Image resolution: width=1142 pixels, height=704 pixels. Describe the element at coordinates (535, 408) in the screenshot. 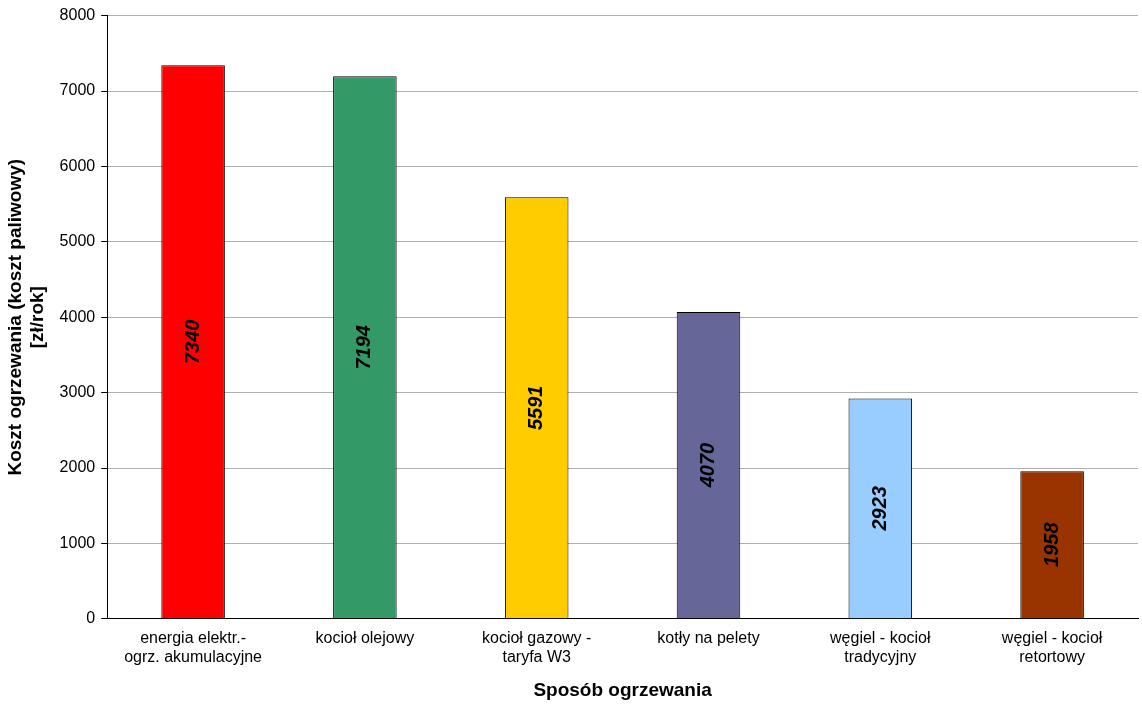

I see `data-label: 5591` at that location.